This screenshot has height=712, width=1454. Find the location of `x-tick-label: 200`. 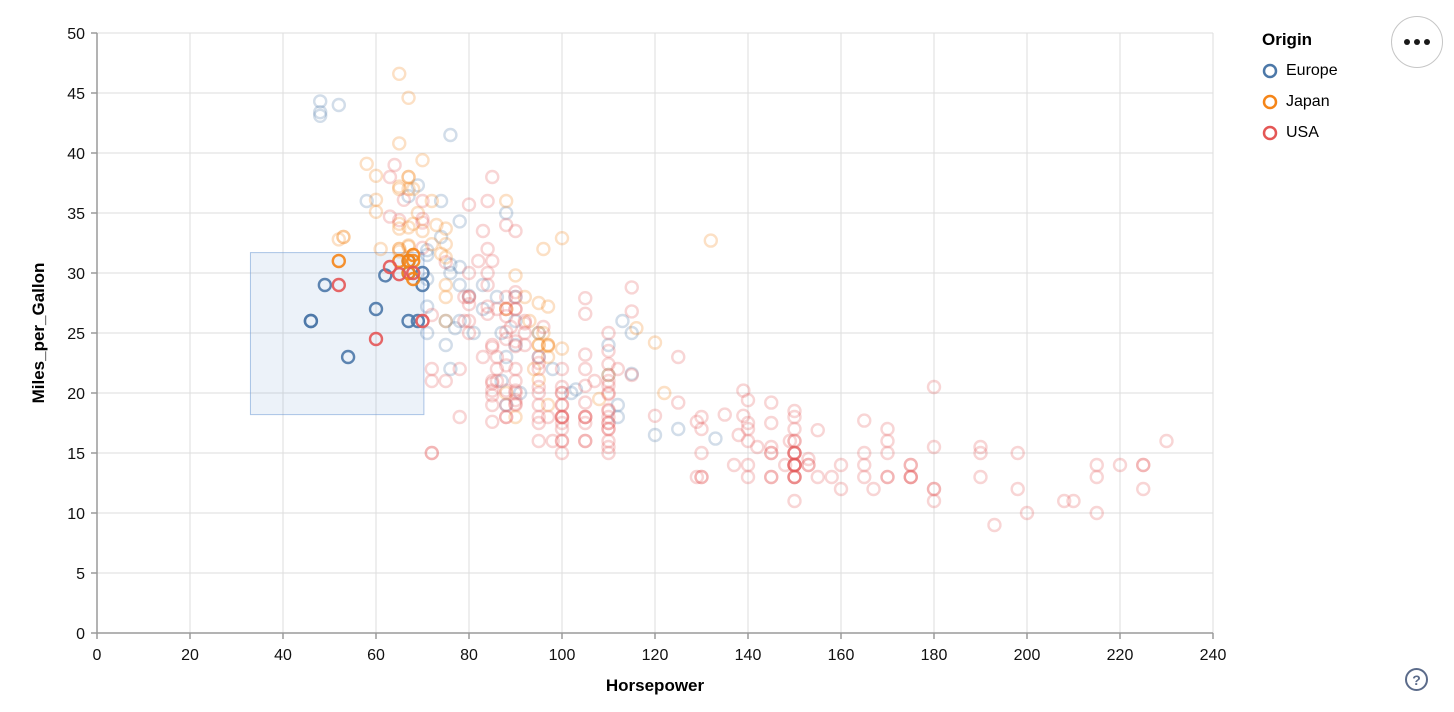

x-tick-label: 200 is located at coordinates (1027, 655).